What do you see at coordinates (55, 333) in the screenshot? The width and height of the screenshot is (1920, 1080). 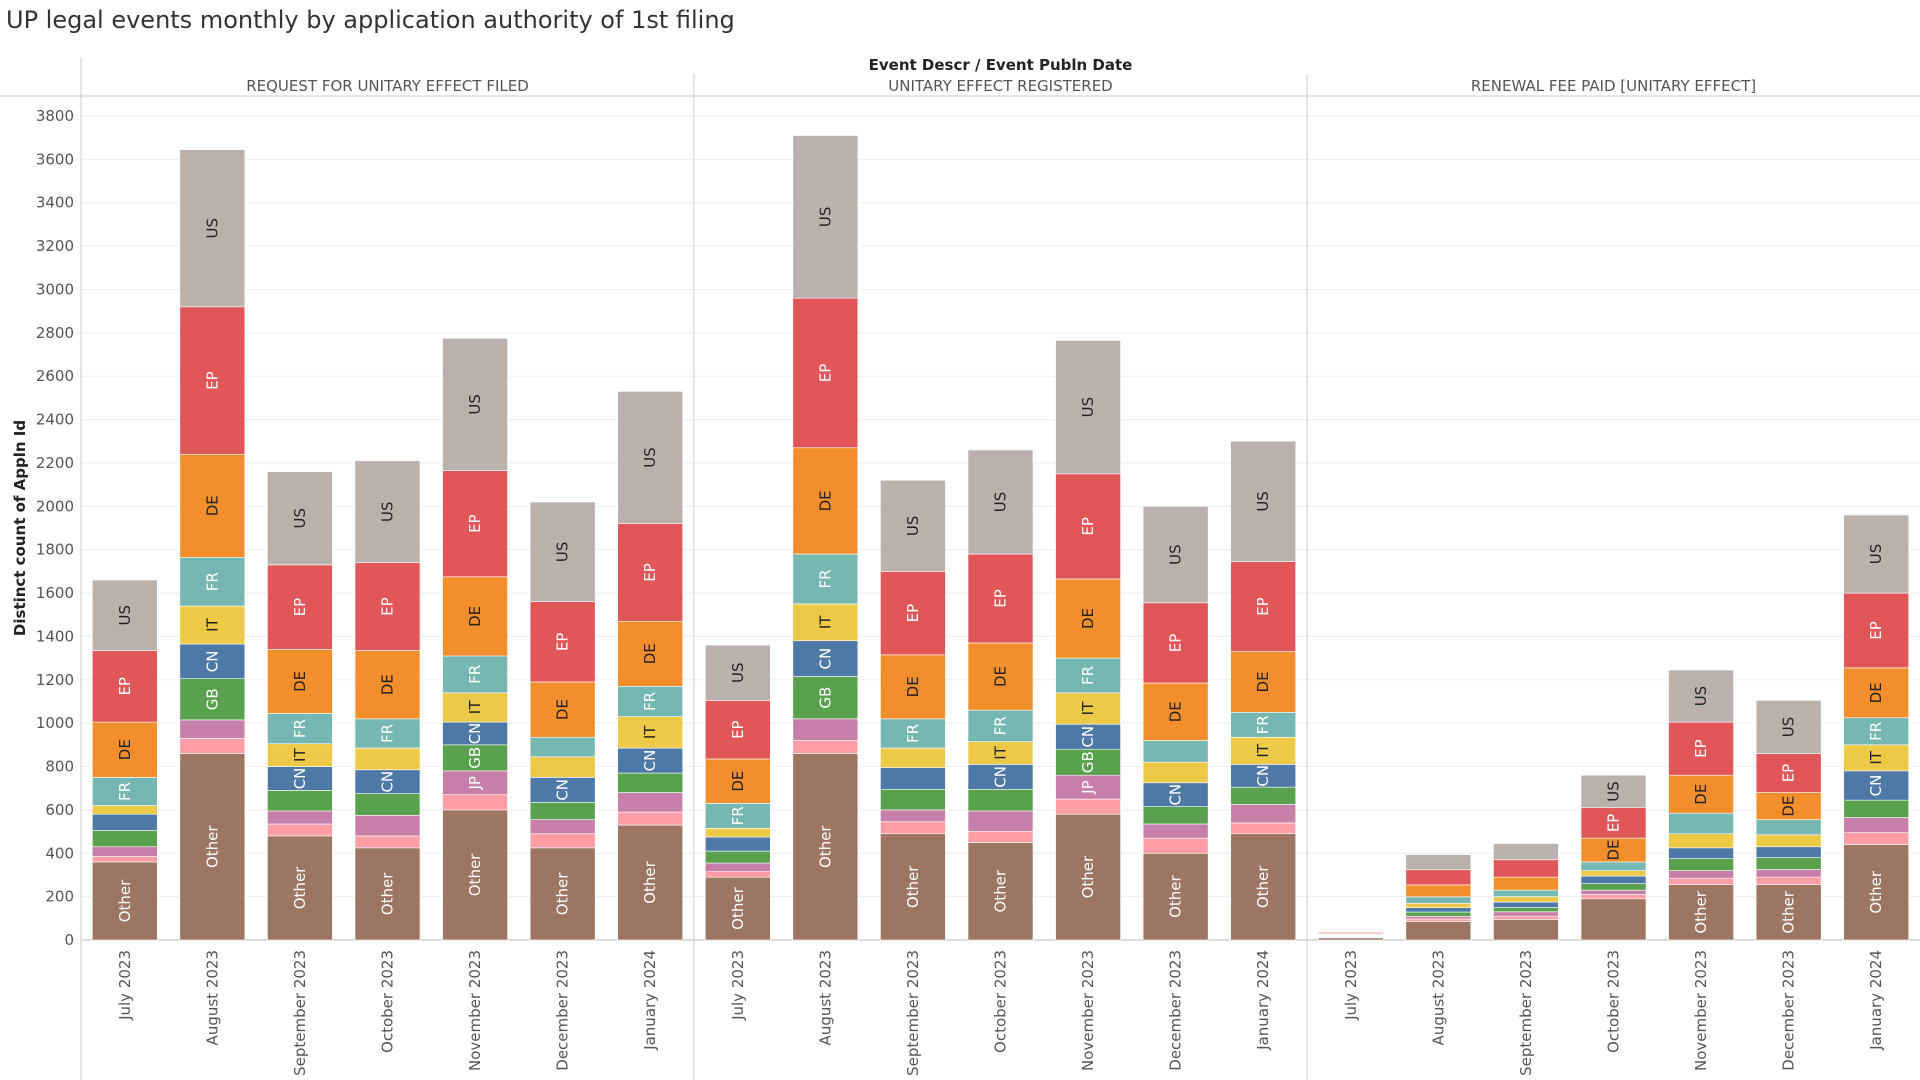 I see `y-tick-label: 2800` at bounding box center [55, 333].